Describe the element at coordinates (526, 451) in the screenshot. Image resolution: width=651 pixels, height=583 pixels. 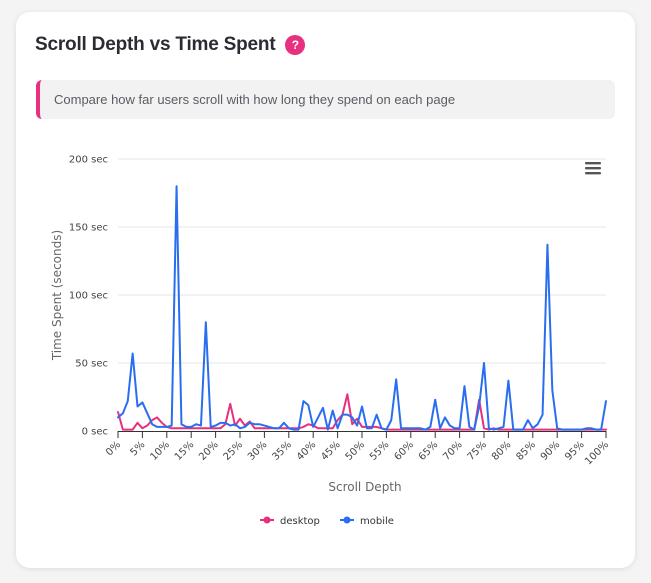
I see `x-tick-label: 85%` at that location.